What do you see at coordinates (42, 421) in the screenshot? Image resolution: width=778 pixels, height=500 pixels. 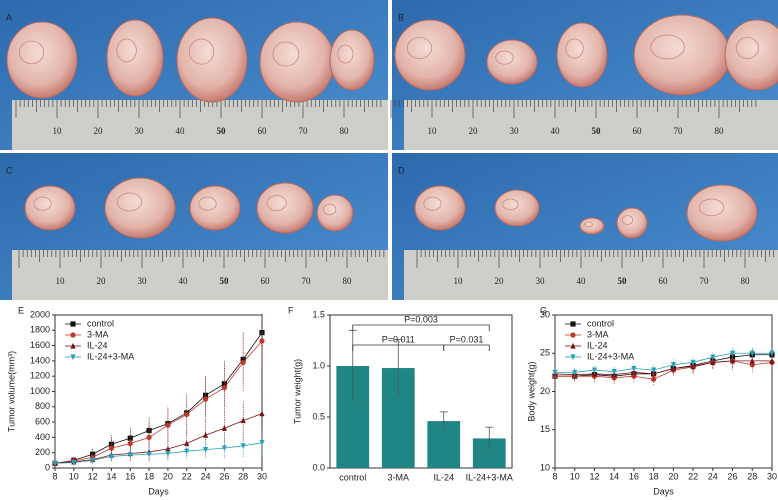 I see `y-tick-label: 600` at bounding box center [42, 421].